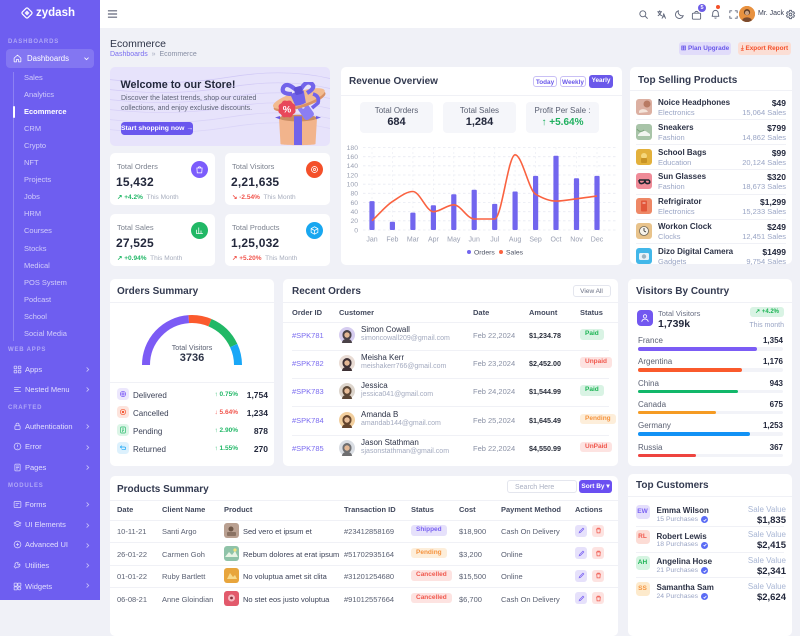 The height and width of the screenshot is (636, 800). I want to click on svg-text: Jan, so click(371, 240).